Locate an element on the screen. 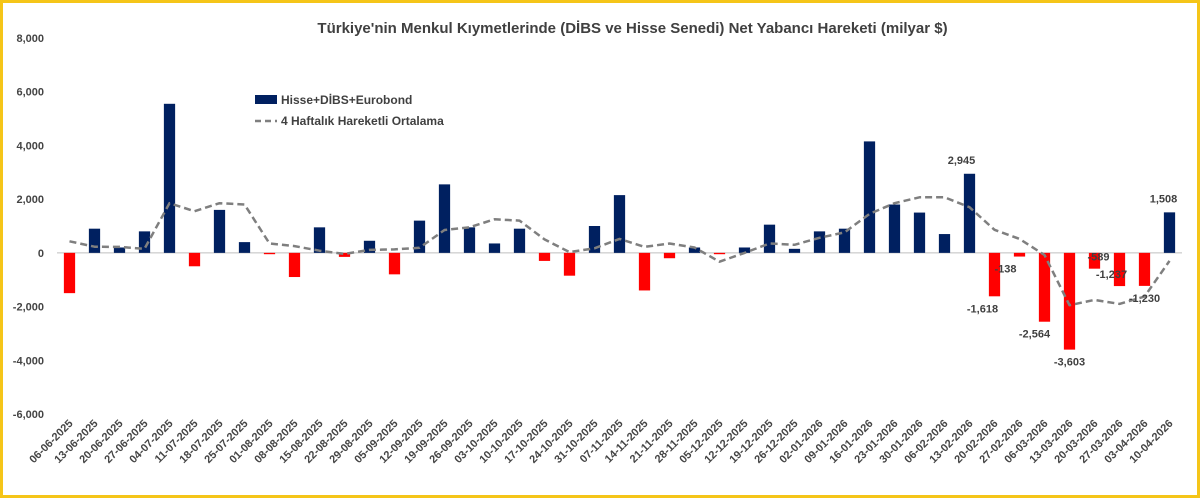 Image resolution: width=1200 pixels, height=498 pixels. y-tick-label: 8,000 is located at coordinates (30, 39).